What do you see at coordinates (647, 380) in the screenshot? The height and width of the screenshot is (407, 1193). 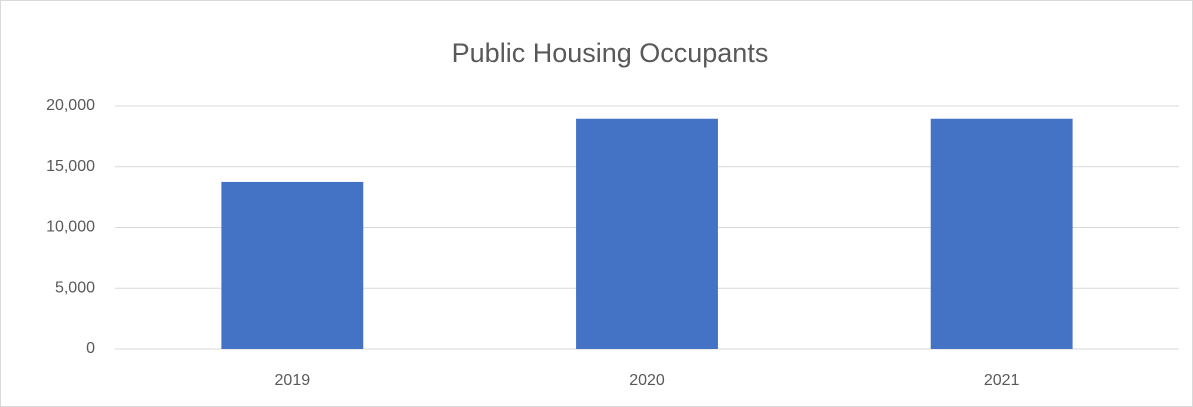 I see `x-tick-label: 2020` at bounding box center [647, 380].